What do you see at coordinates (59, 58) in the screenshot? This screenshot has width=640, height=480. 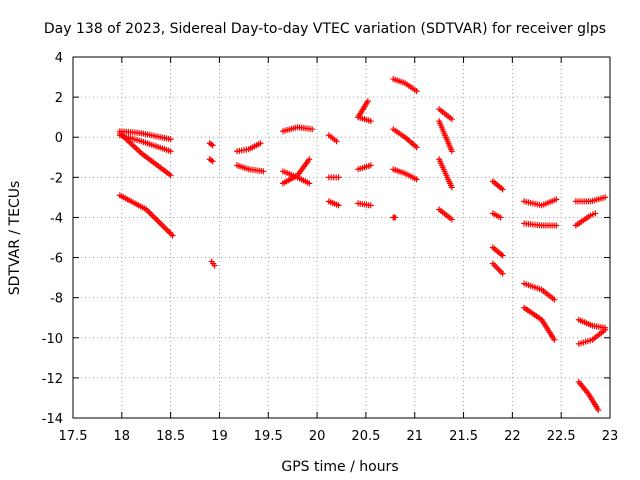 I see `y-tick-label: 4` at bounding box center [59, 58].